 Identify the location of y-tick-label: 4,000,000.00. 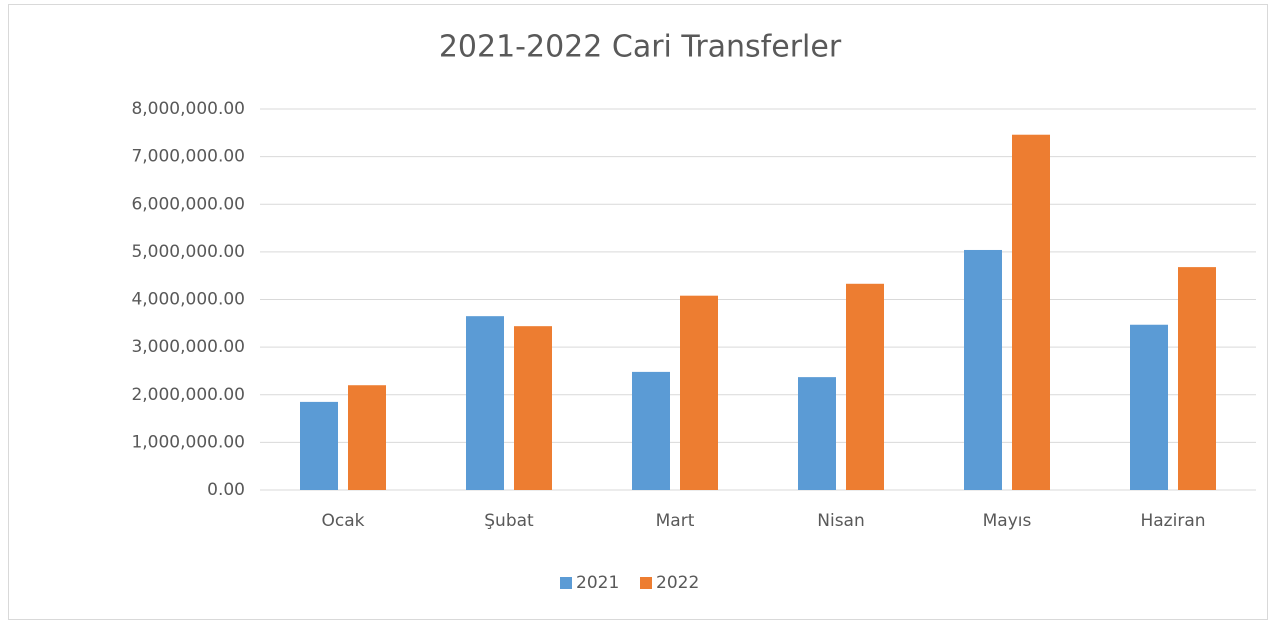
(188, 300).